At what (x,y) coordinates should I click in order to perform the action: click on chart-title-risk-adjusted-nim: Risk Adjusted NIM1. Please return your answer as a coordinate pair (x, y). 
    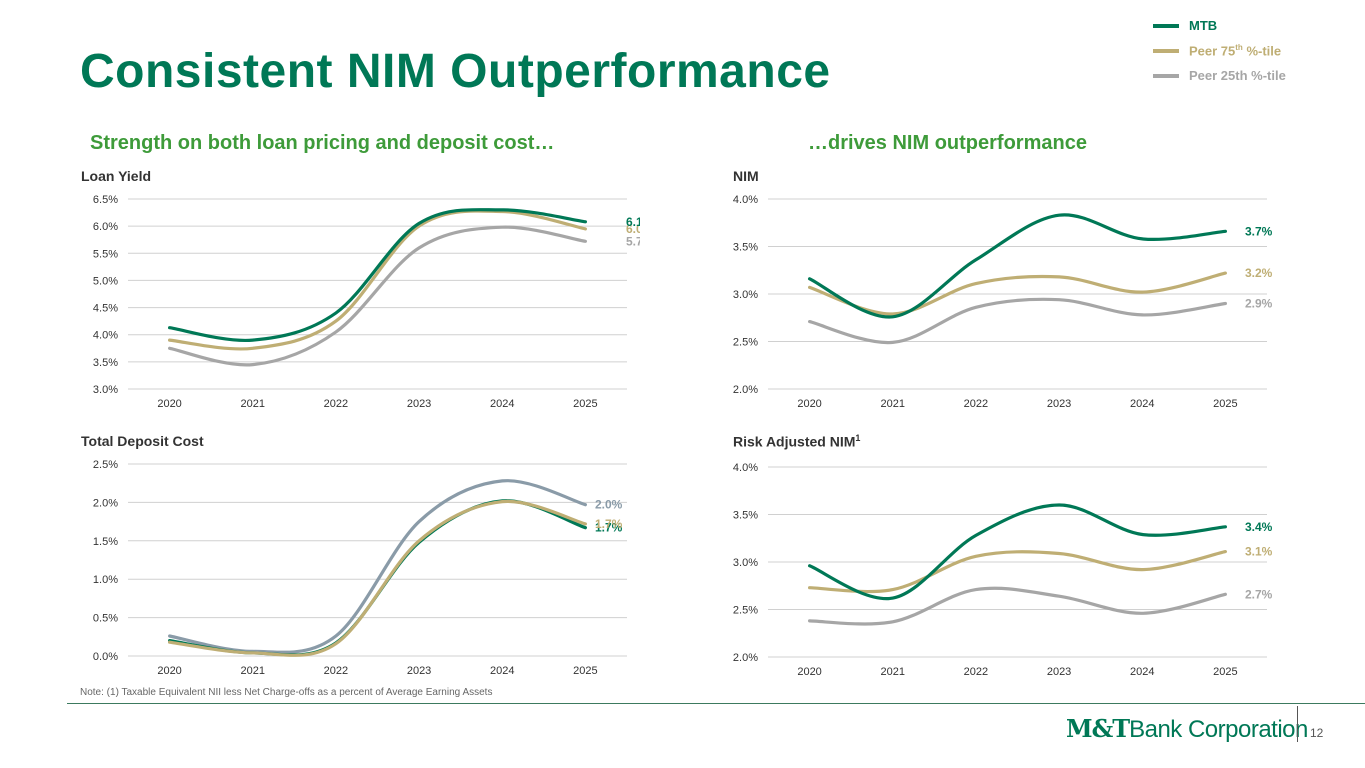
    Looking at the image, I should click on (797, 441).